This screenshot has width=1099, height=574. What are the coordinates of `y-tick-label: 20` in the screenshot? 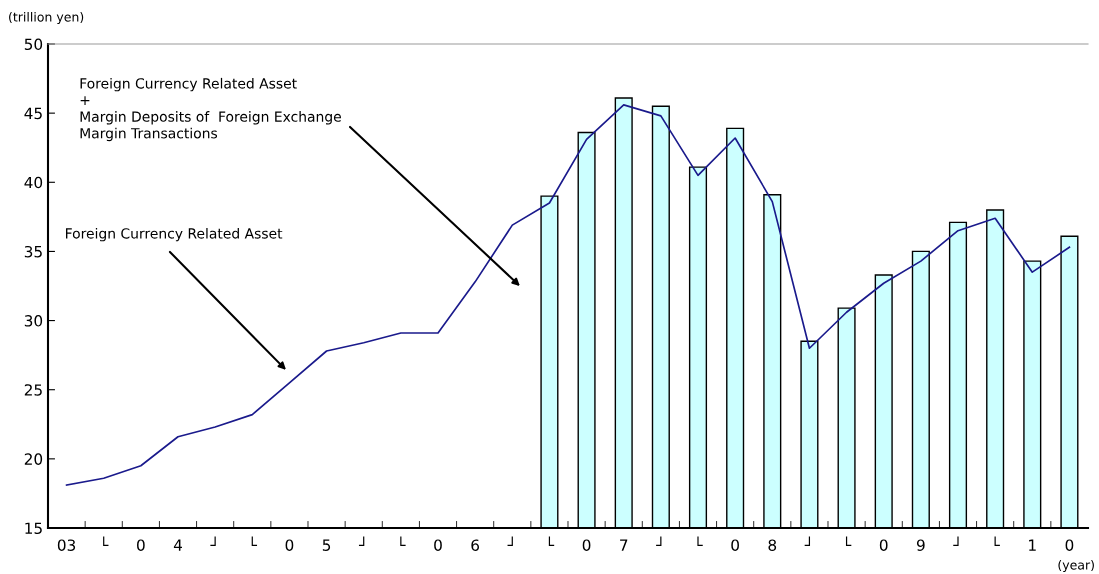 It's located at (33, 459).